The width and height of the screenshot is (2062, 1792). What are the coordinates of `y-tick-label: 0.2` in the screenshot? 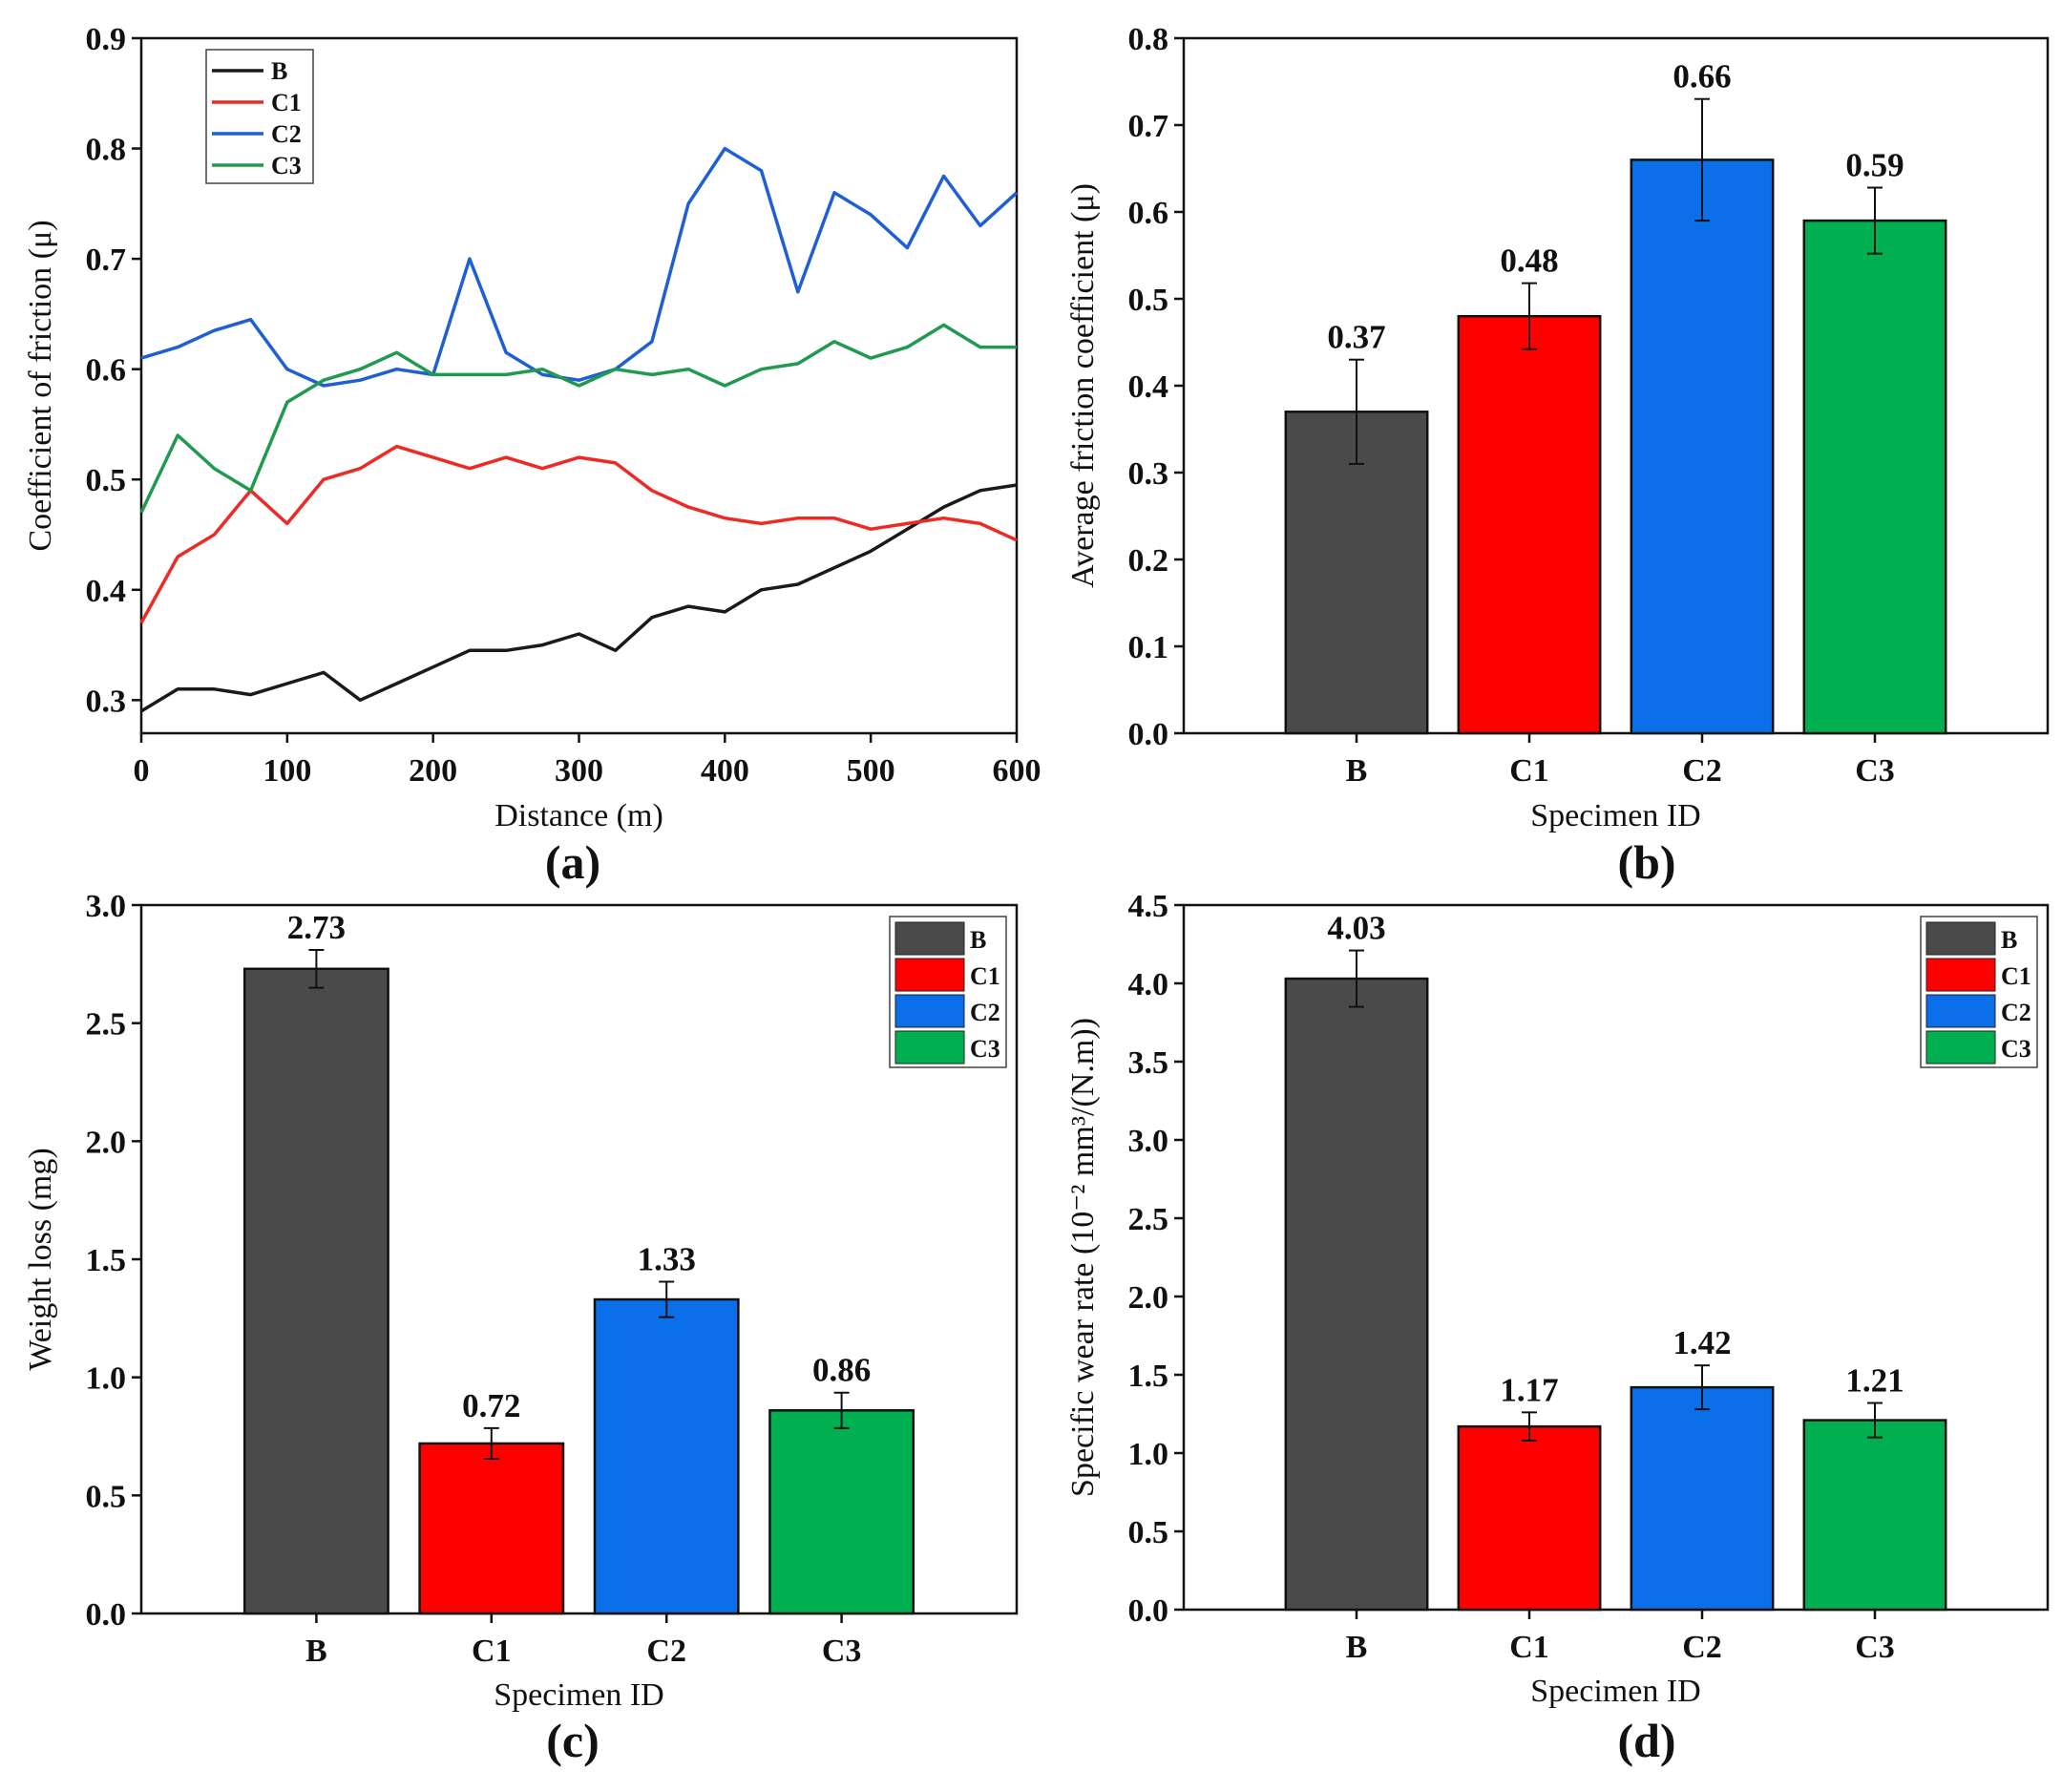 It's located at (1148, 561).